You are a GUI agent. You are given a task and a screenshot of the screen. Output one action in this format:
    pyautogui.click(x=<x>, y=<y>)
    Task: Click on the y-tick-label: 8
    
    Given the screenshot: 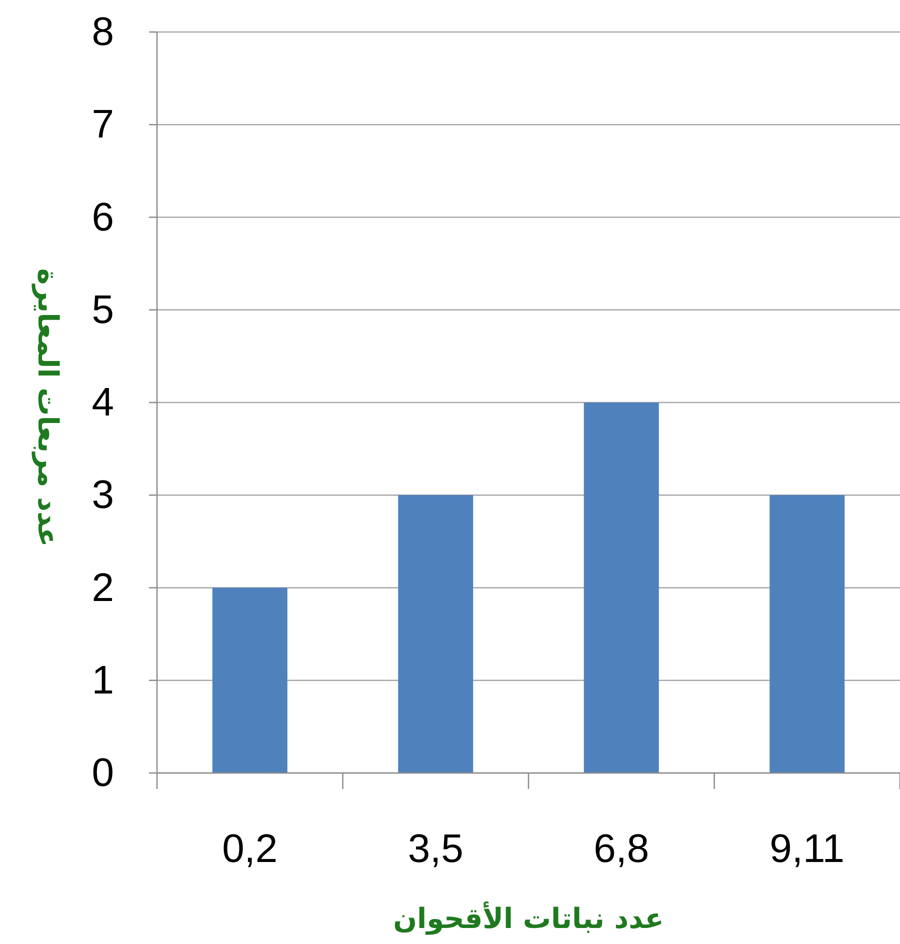 What is the action you would take?
    pyautogui.click(x=103, y=32)
    